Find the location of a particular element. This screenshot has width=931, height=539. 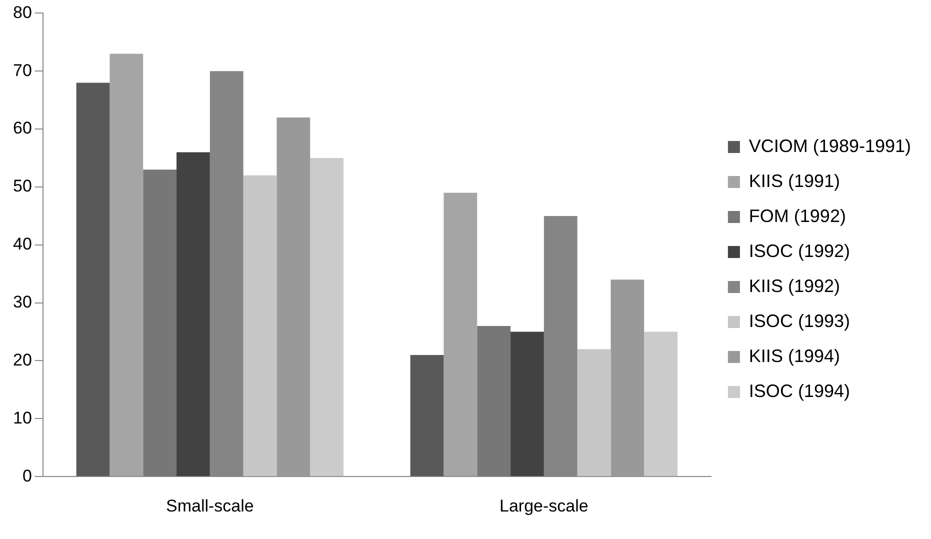

legend-label: ISOC (1993) is located at coordinates (799, 320).